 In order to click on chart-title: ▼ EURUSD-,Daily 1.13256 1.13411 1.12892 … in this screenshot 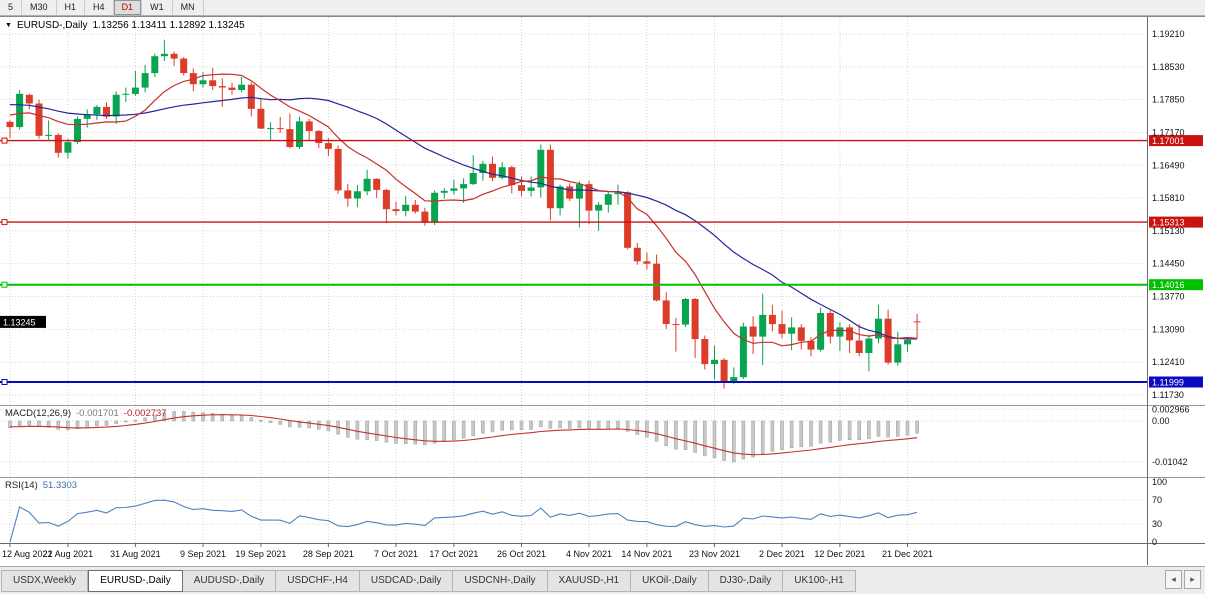, I will do `click(125, 25)`.